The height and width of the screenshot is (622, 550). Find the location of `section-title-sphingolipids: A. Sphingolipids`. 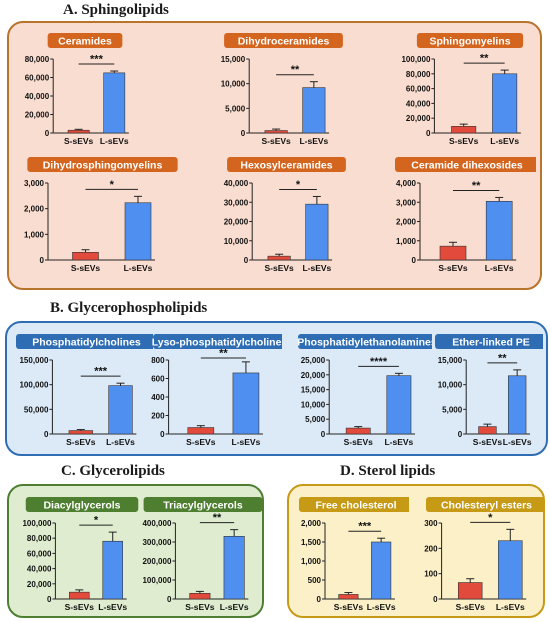

section-title-sphingolipids: A. Sphingolipids is located at coordinates (116, 10).